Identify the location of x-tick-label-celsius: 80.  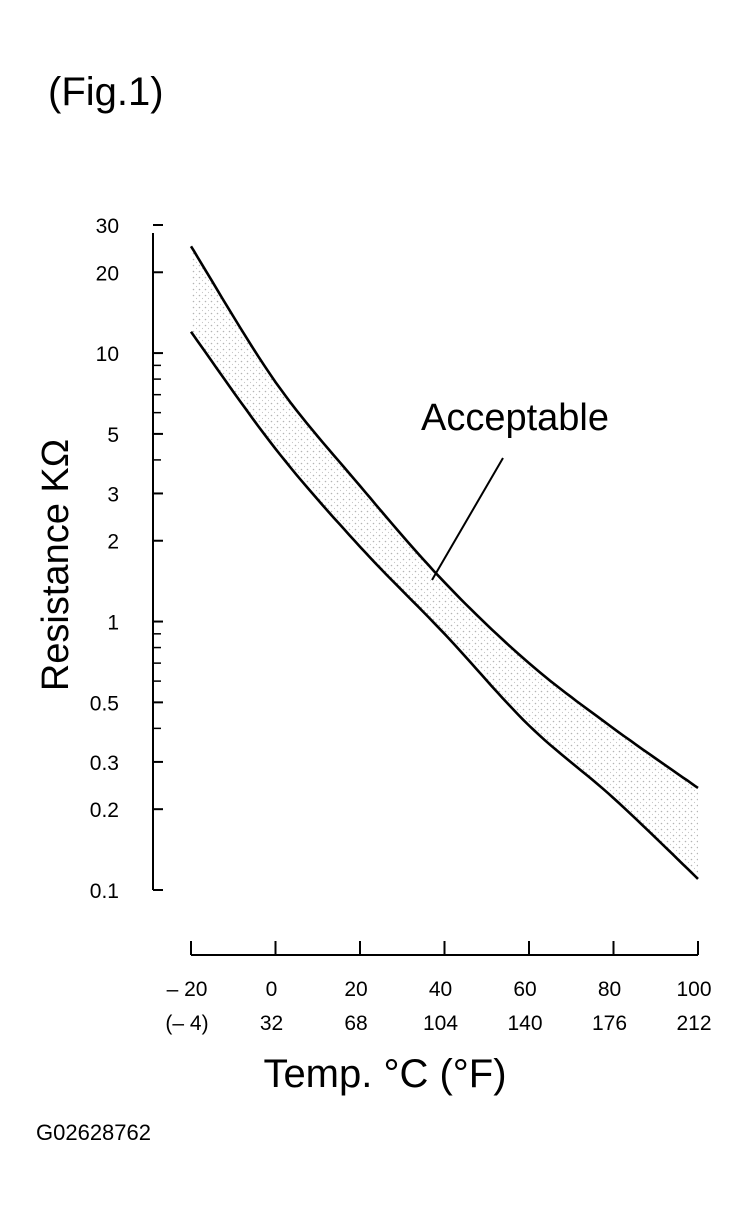
(609, 989).